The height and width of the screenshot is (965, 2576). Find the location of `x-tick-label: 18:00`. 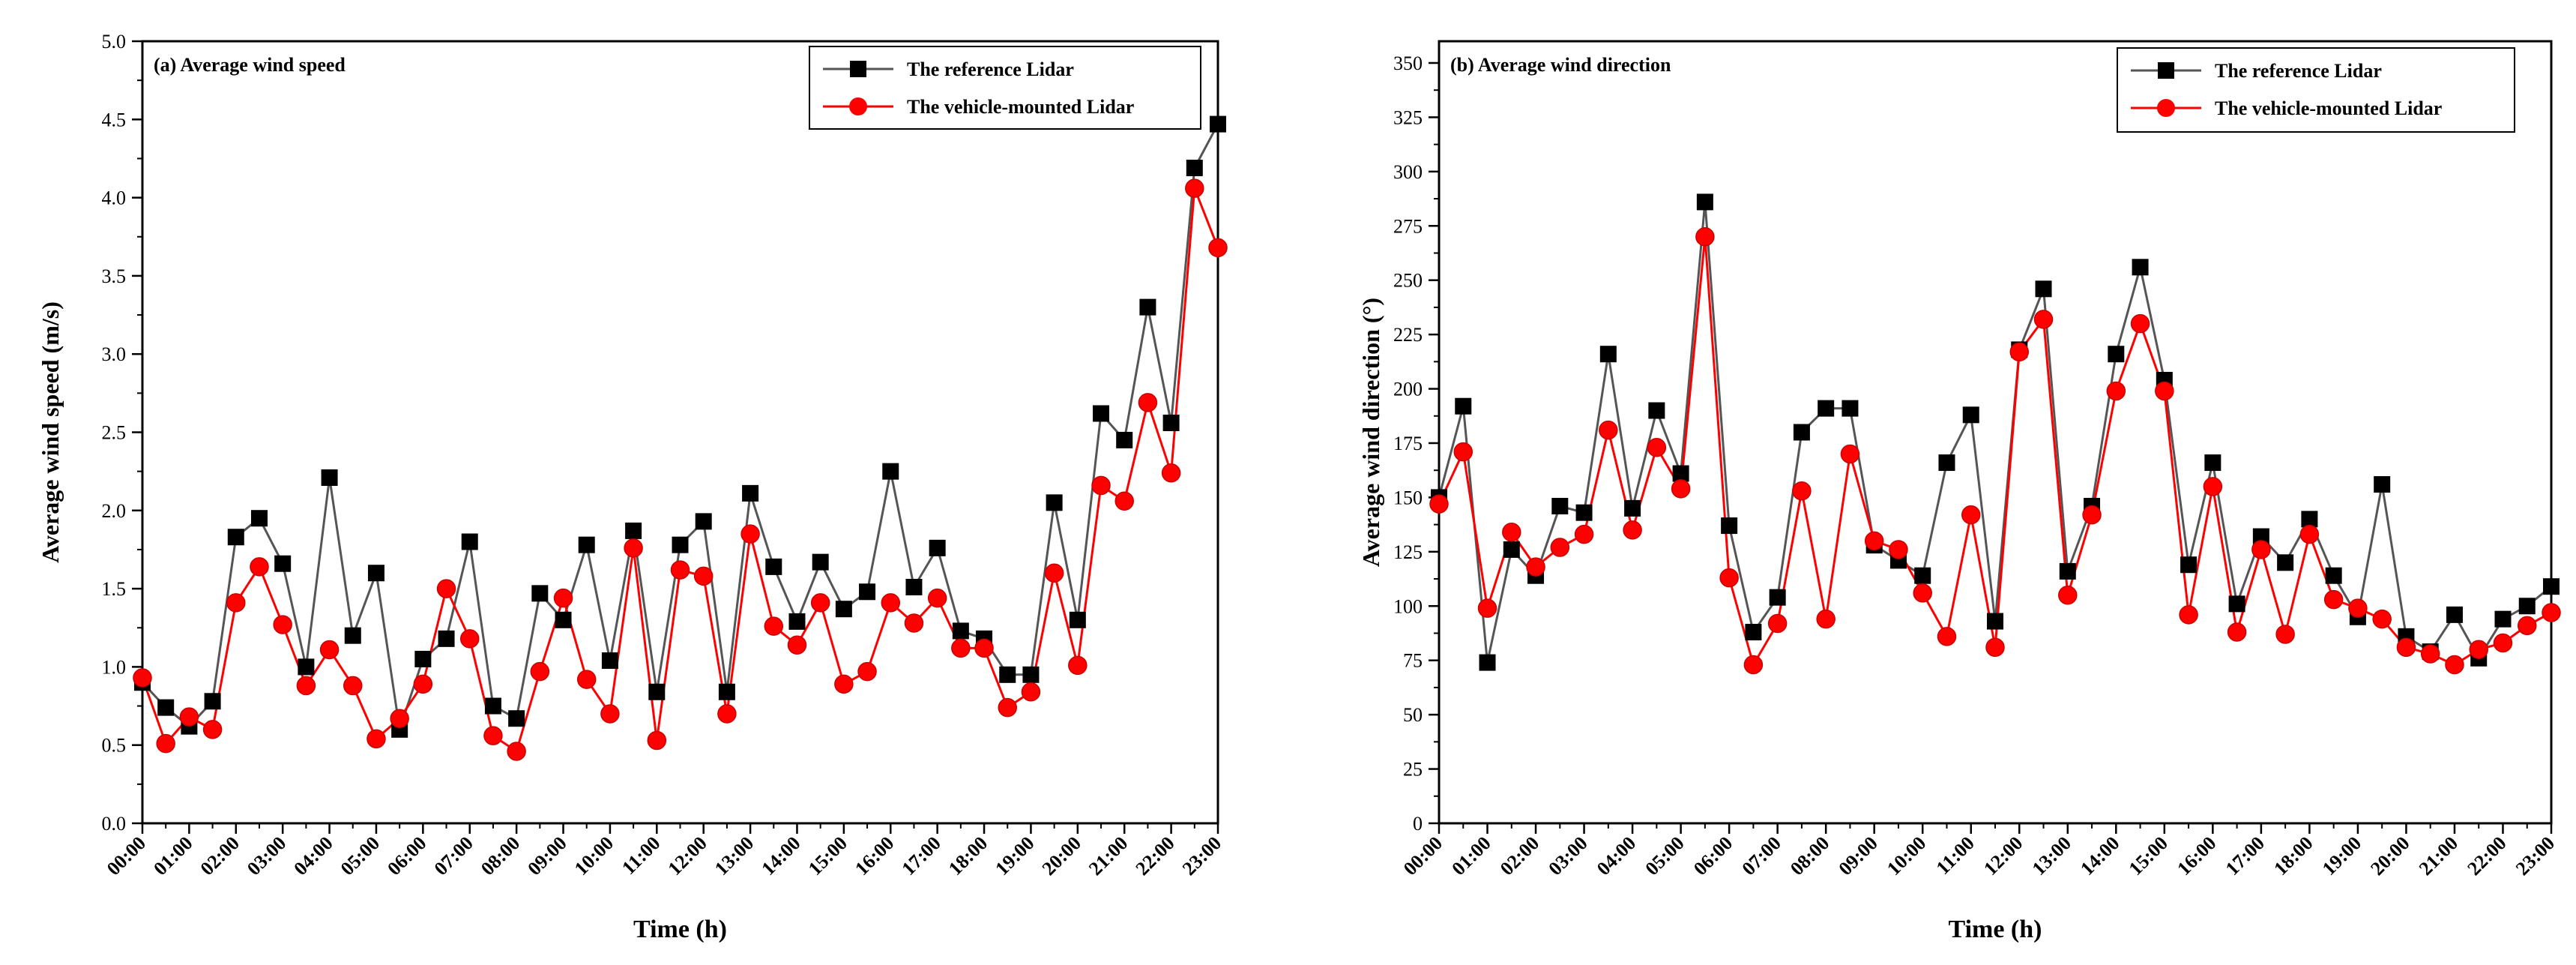

x-tick-label: 18:00 is located at coordinates (968, 856).